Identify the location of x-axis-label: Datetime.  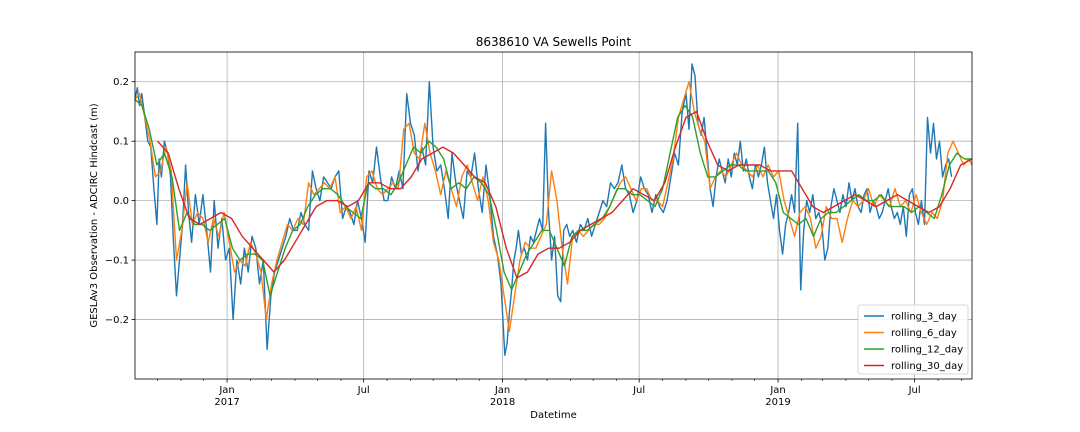
(553, 415).